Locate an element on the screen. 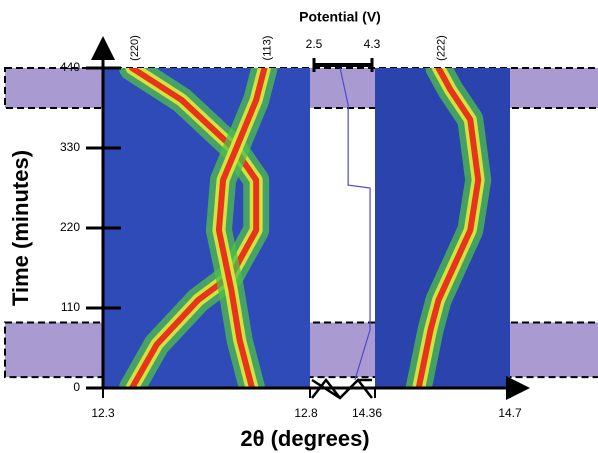 The image size is (598, 453). x-tick-label: 12.8 is located at coordinates (306, 413).